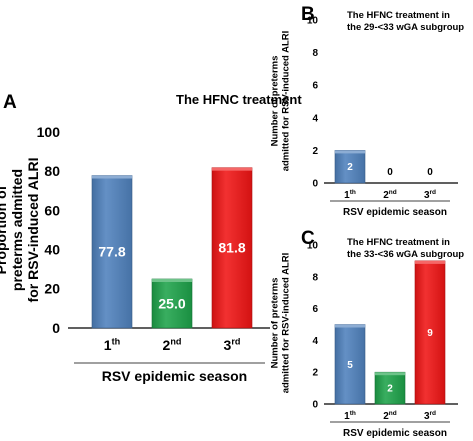  What do you see at coordinates (390, 195) in the screenshot?
I see `x-tick-label-b-2: 2nd` at bounding box center [390, 195].